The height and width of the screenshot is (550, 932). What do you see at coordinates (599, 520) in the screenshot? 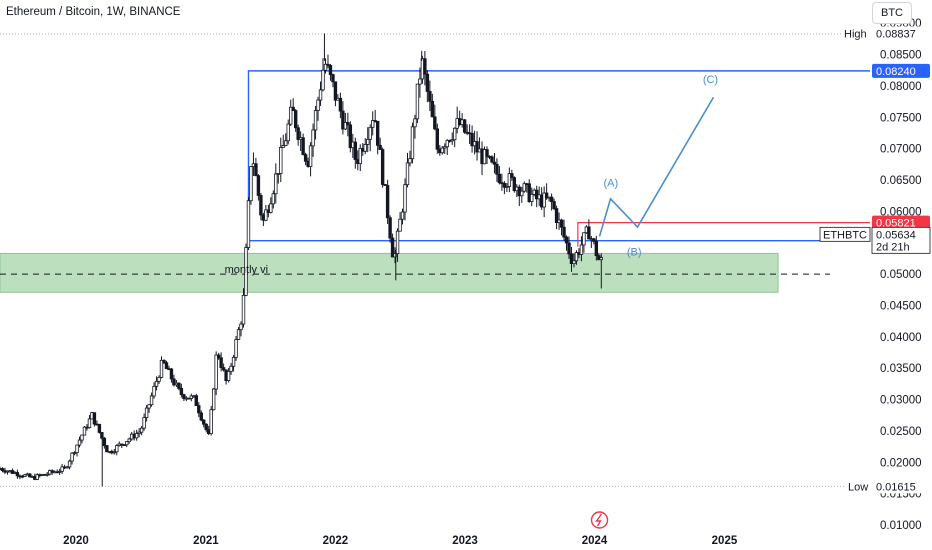
I see `ideas-icon` at bounding box center [599, 520].